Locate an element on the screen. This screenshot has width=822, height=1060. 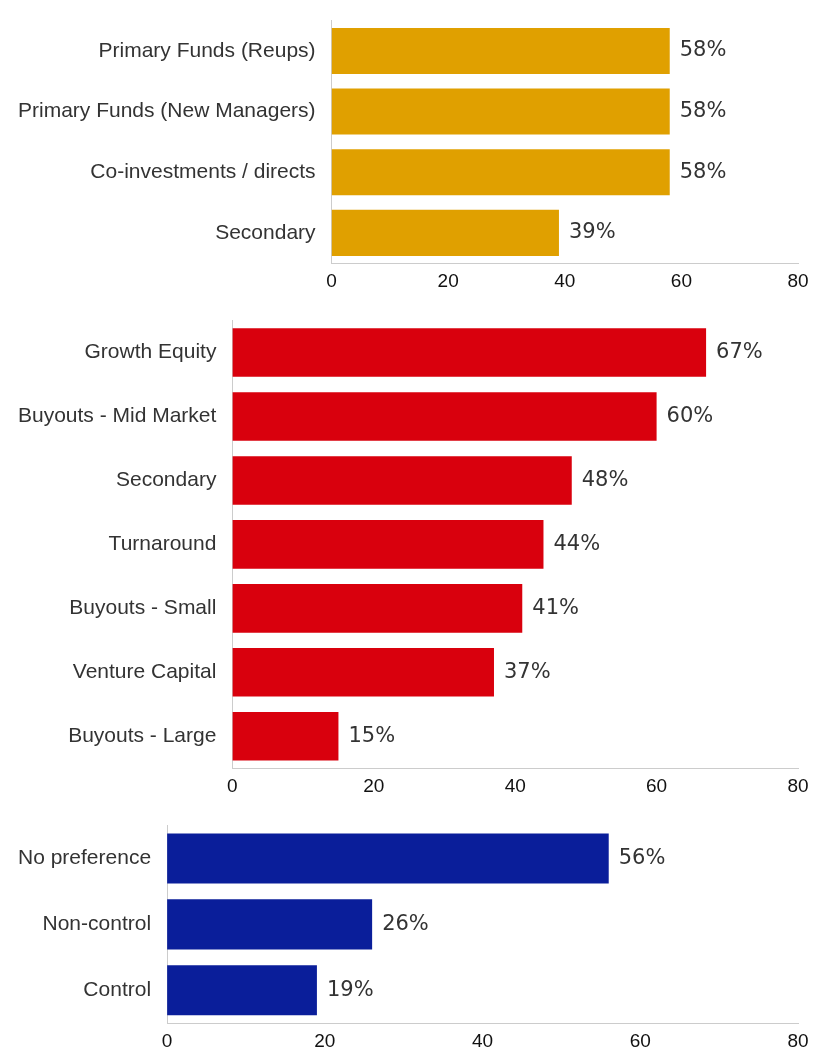
data-label: 15% is located at coordinates (372, 734).